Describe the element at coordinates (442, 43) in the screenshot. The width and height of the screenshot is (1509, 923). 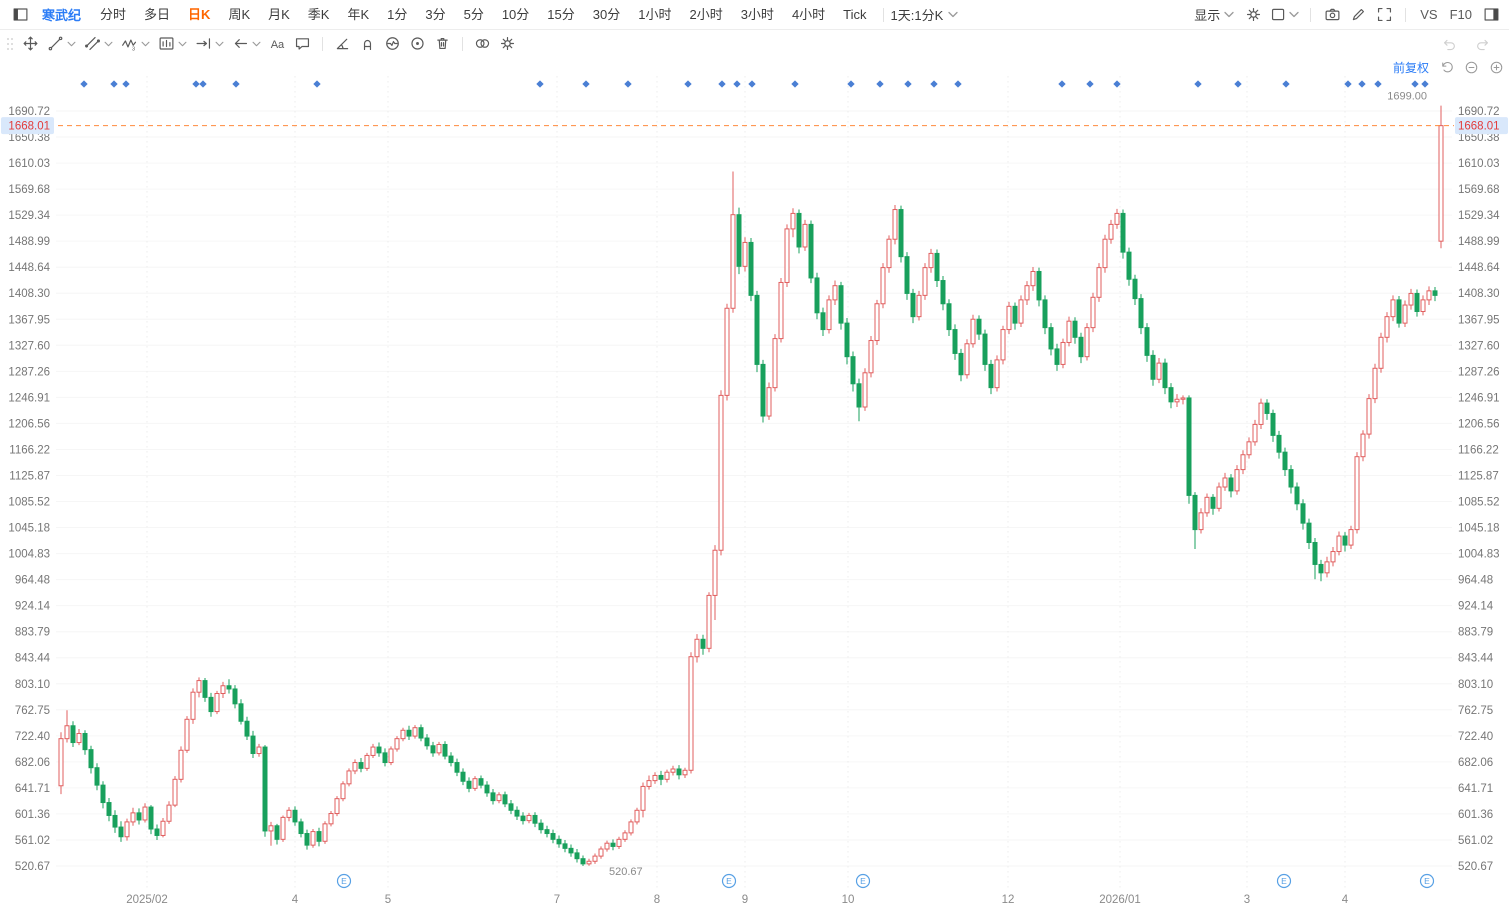
I see `trash-tool` at that location.